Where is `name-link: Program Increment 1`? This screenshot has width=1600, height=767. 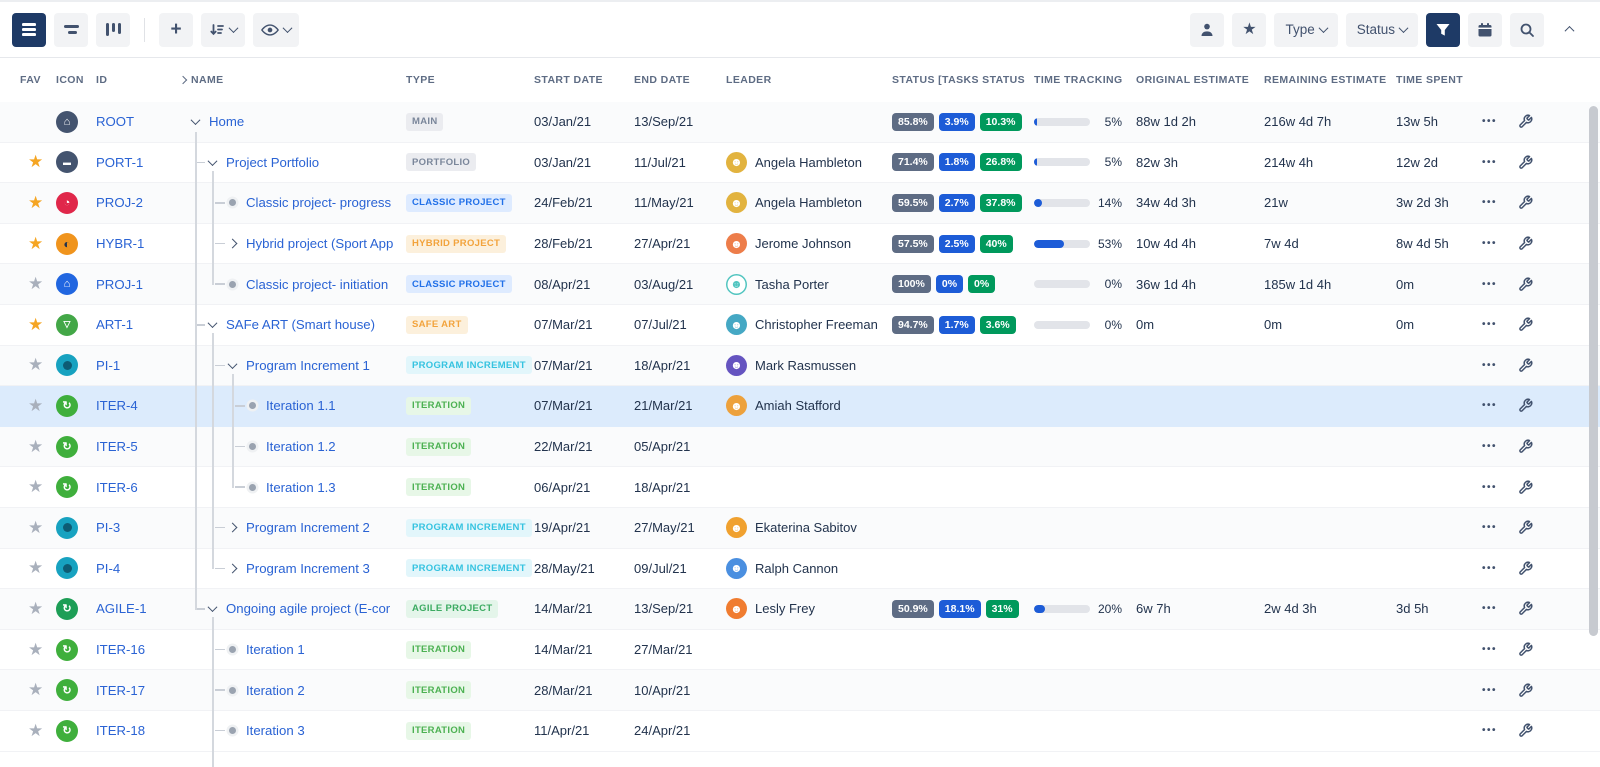
name-link: Program Increment 1 is located at coordinates (308, 365).